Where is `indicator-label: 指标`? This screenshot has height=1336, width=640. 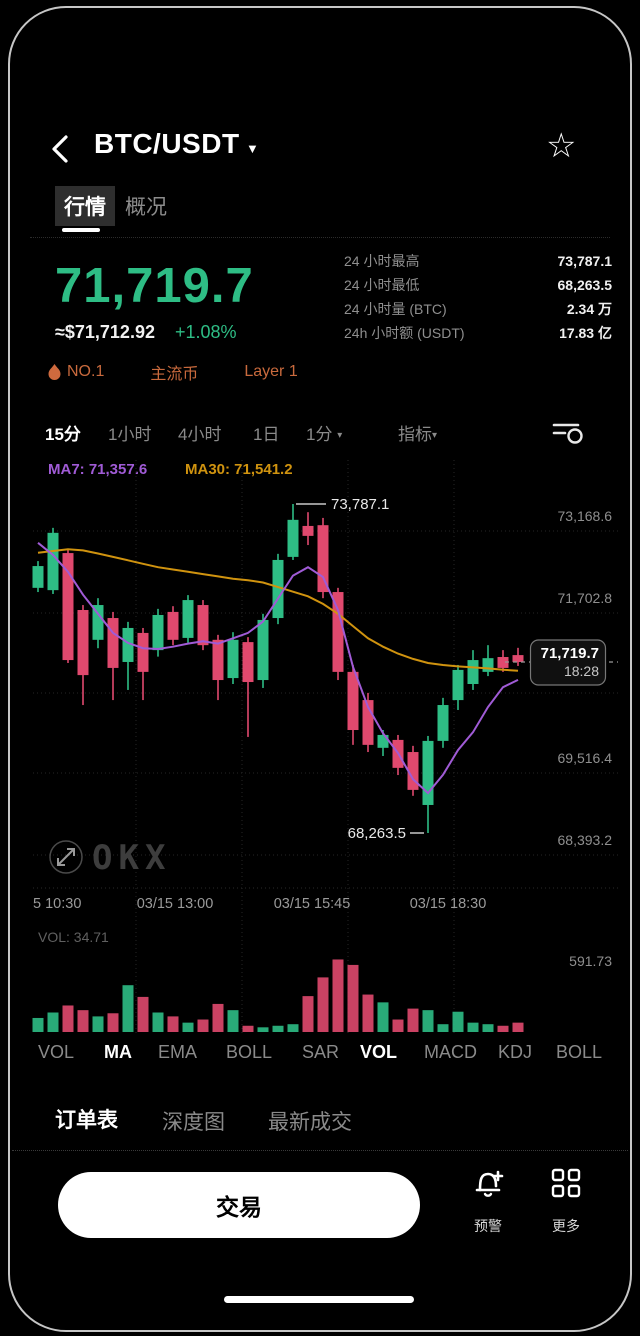 indicator-label: 指标 is located at coordinates (415, 434).